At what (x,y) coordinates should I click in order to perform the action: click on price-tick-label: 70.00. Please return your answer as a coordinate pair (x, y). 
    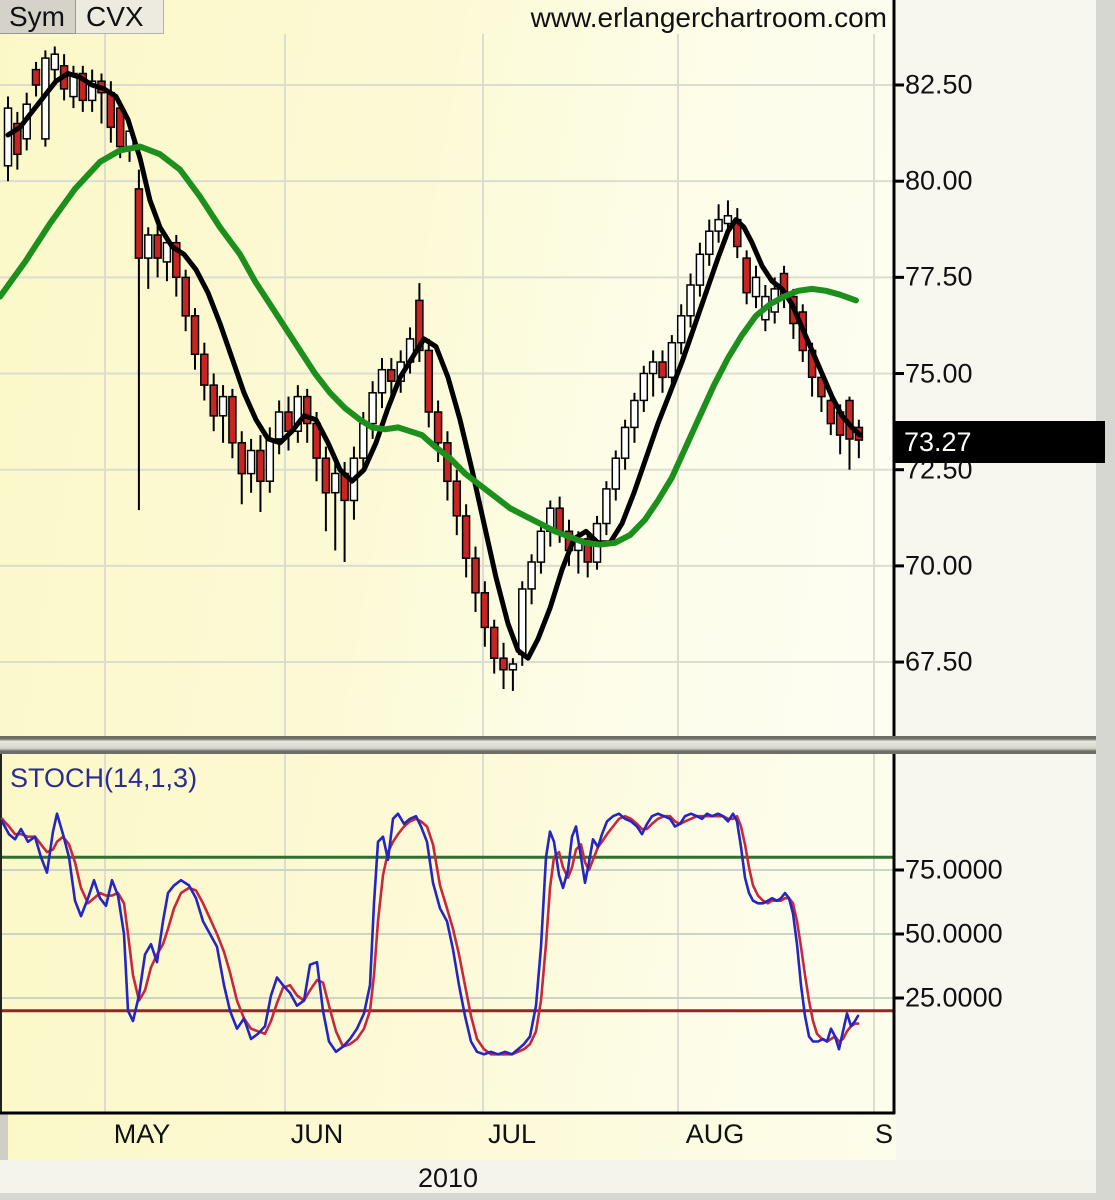
    Looking at the image, I should click on (939, 565).